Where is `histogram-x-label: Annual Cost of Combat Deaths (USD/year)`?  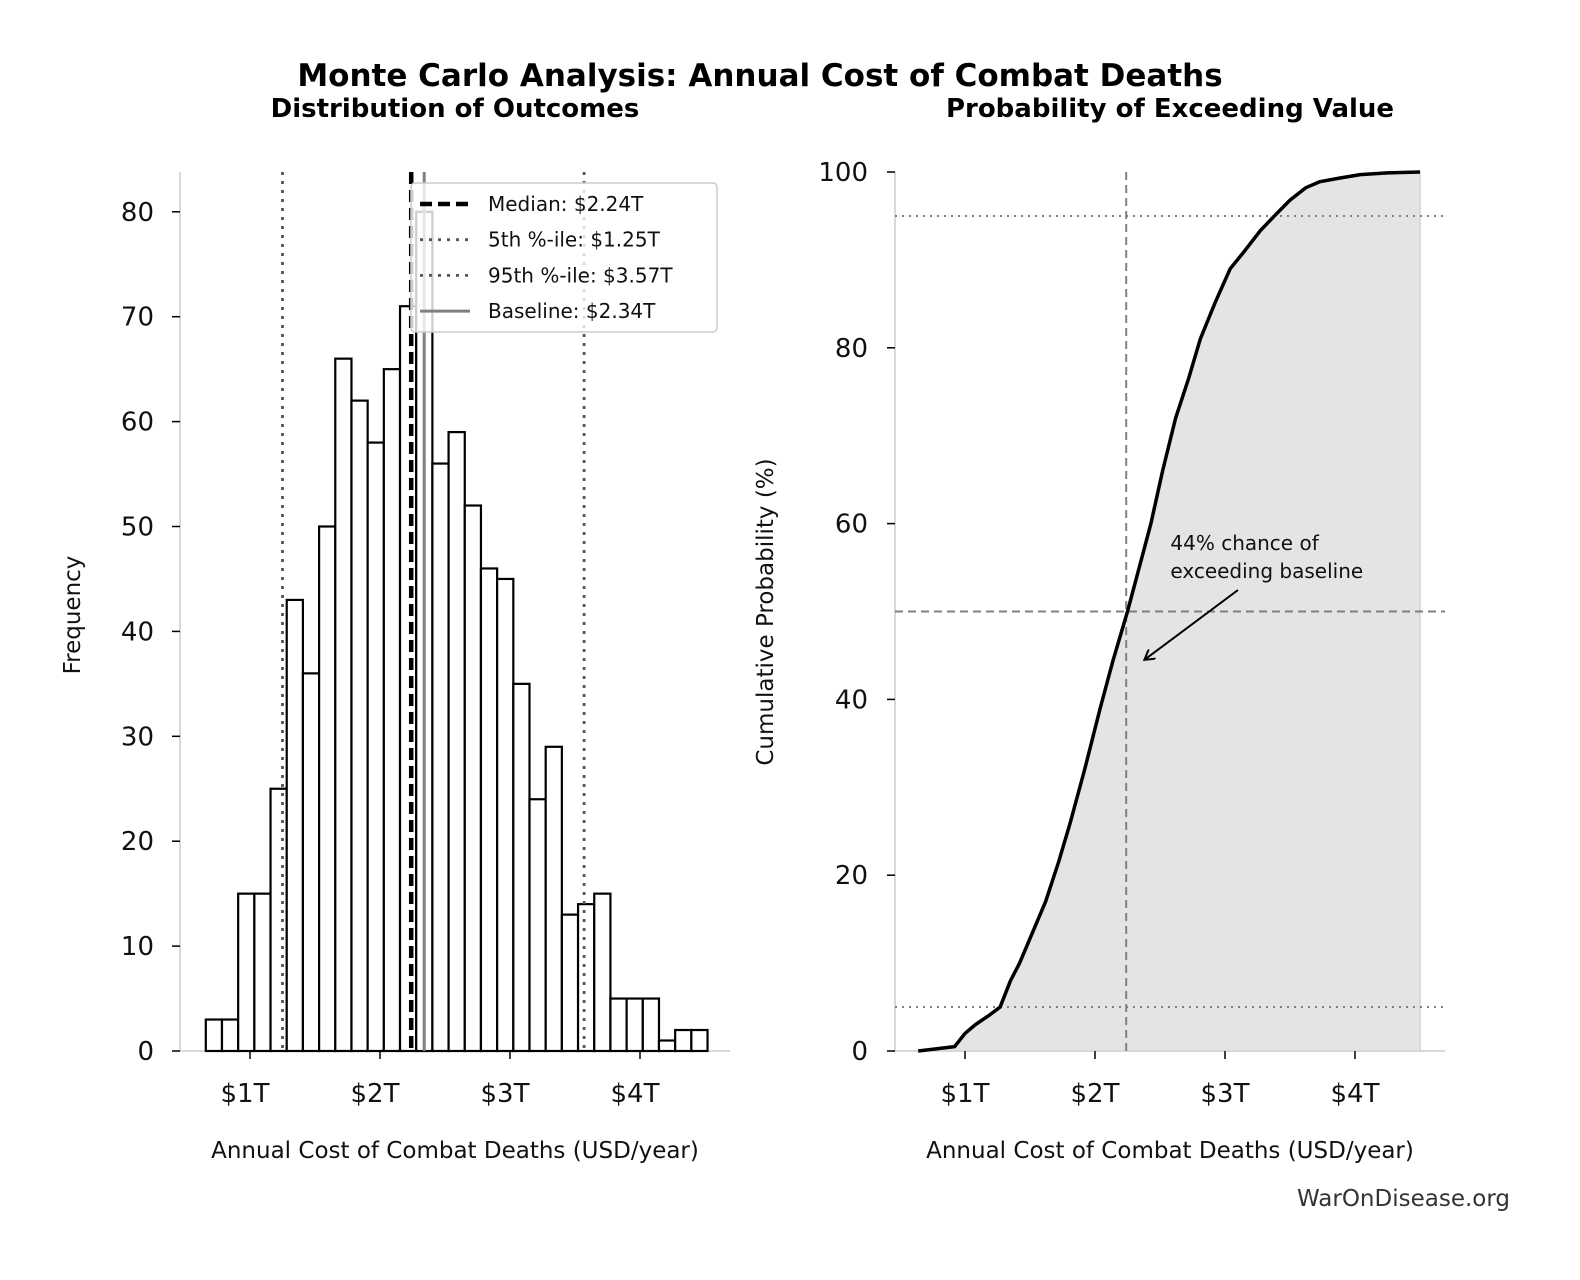
histogram-x-label: Annual Cost of Combat Deaths (USD/year) is located at coordinates (455, 1151).